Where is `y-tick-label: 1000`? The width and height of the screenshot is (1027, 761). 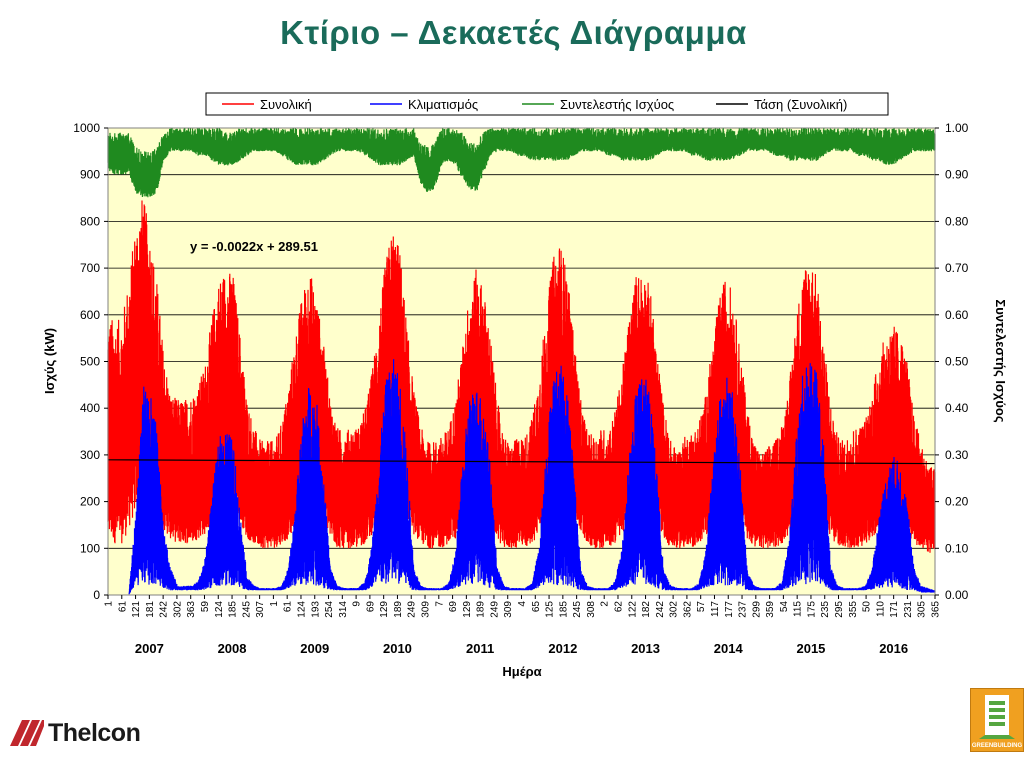
y-tick-label: 1000 is located at coordinates (86, 128).